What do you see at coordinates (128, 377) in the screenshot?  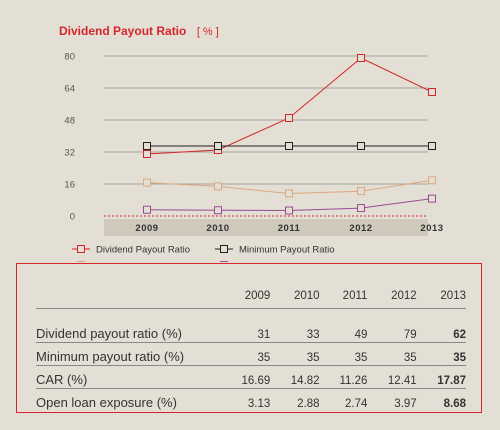 I see `row-label: CAR (%)` at bounding box center [128, 377].